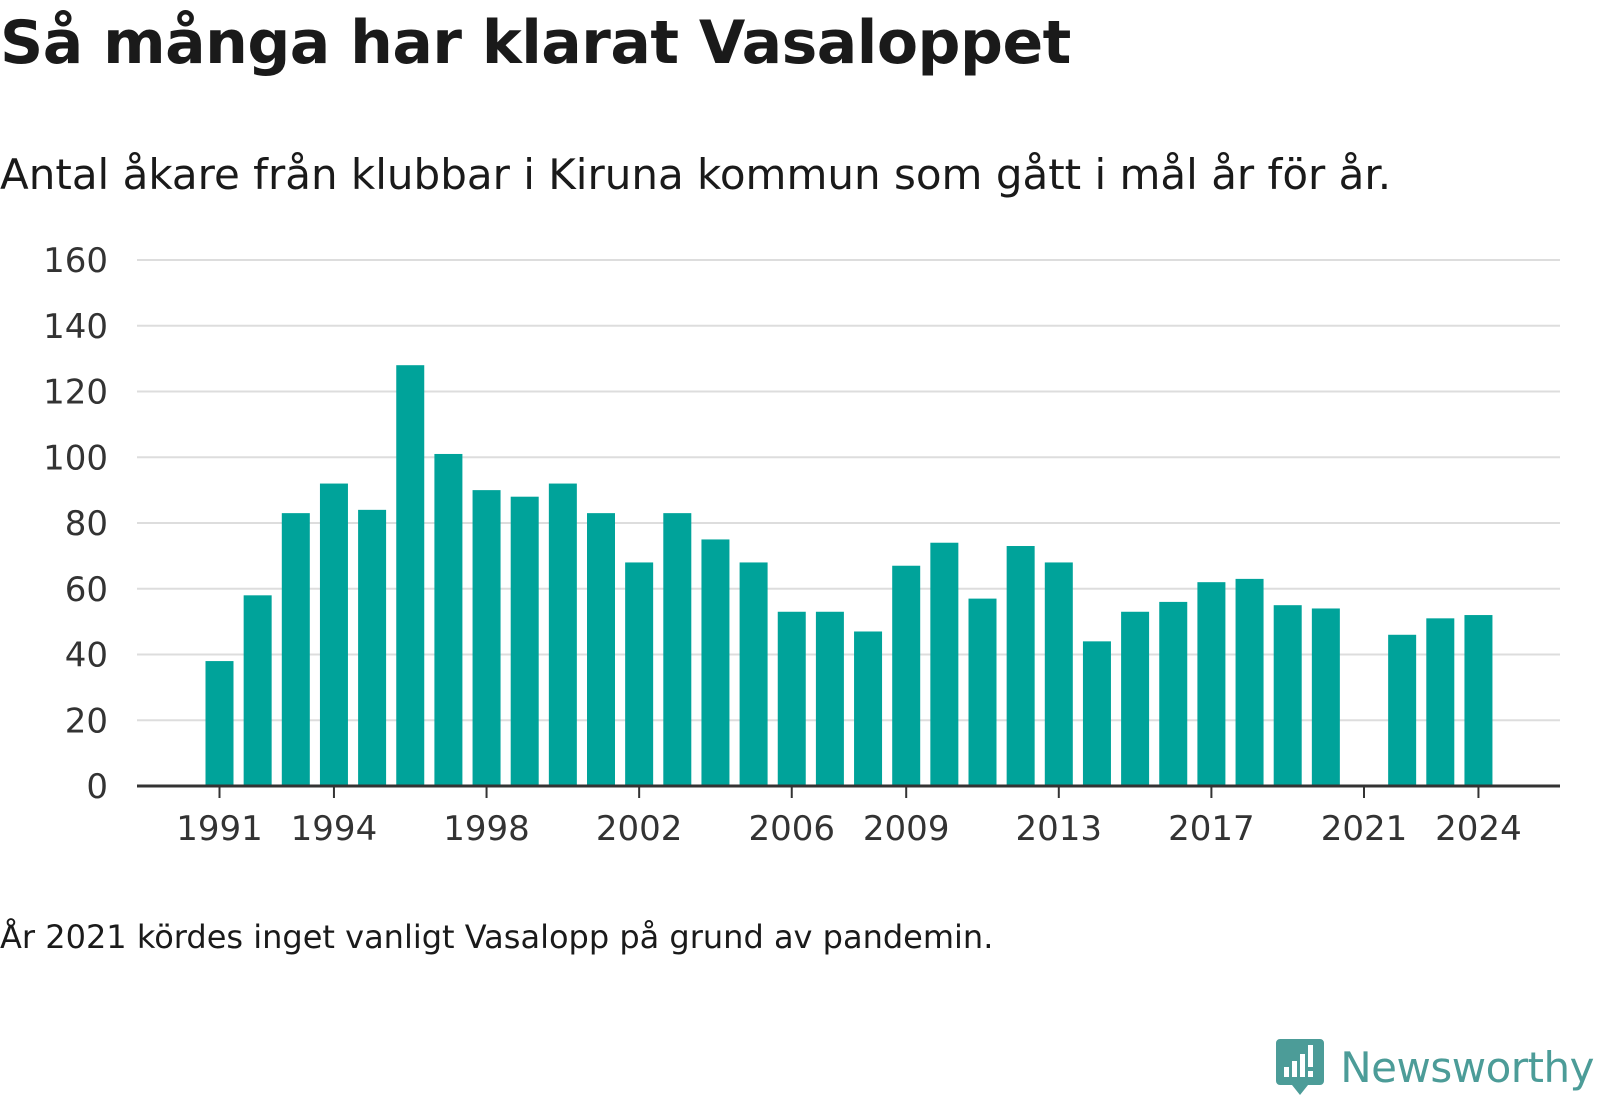 Image resolution: width=1600 pixels, height=1100 pixels. I want to click on x-tick-label: 2002, so click(639, 829).